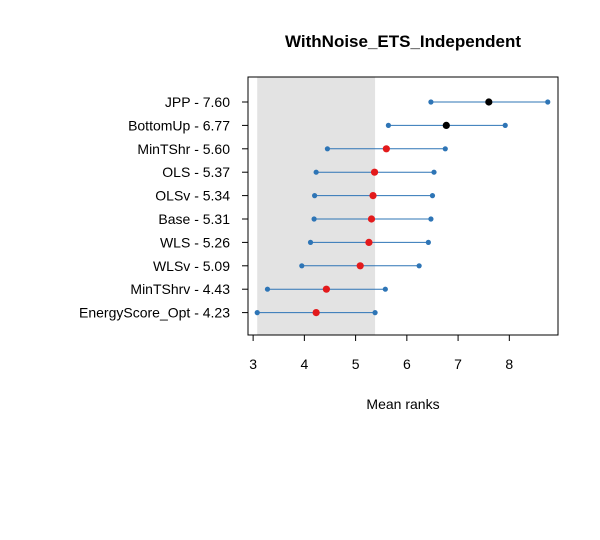 The height and width of the screenshot is (540, 600). What do you see at coordinates (253, 364) in the screenshot?
I see `x-tick-label: 3` at bounding box center [253, 364].